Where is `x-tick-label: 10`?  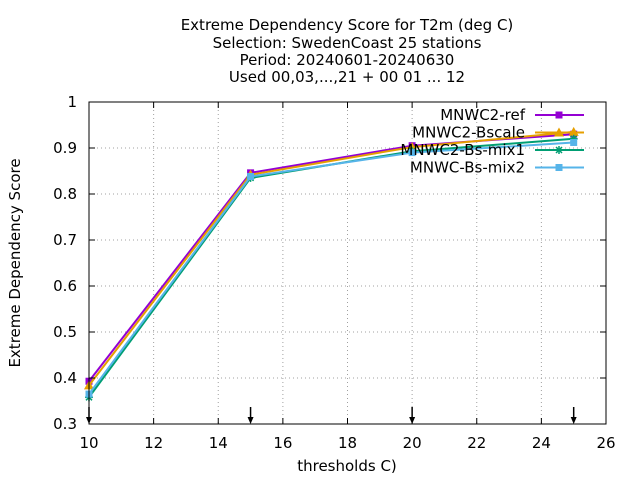
x-tick-label: 10 is located at coordinates (88, 443).